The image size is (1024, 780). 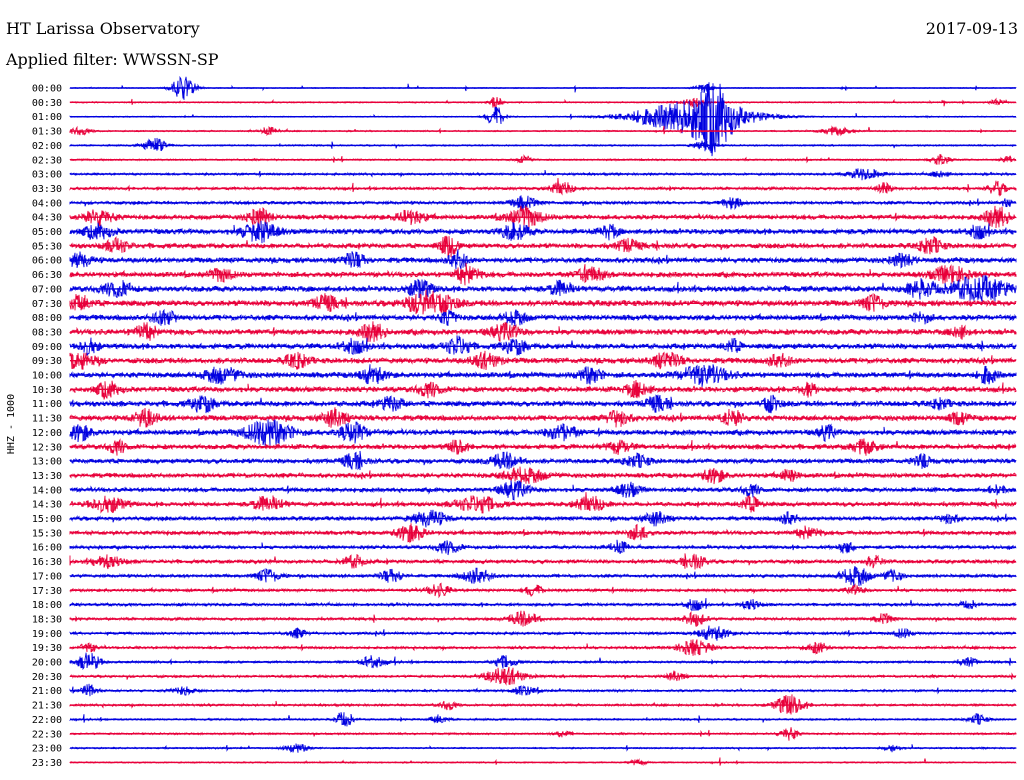 What do you see at coordinates (47, 490) in the screenshot?
I see `row-time-label: 14:00` at bounding box center [47, 490].